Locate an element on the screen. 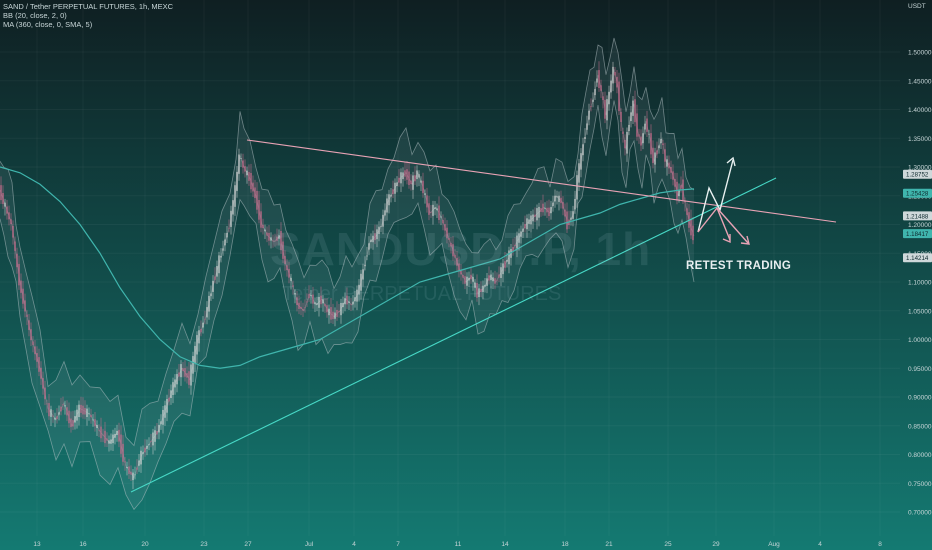 The image size is (932, 550). x-tick-label: 16 is located at coordinates (83, 544).